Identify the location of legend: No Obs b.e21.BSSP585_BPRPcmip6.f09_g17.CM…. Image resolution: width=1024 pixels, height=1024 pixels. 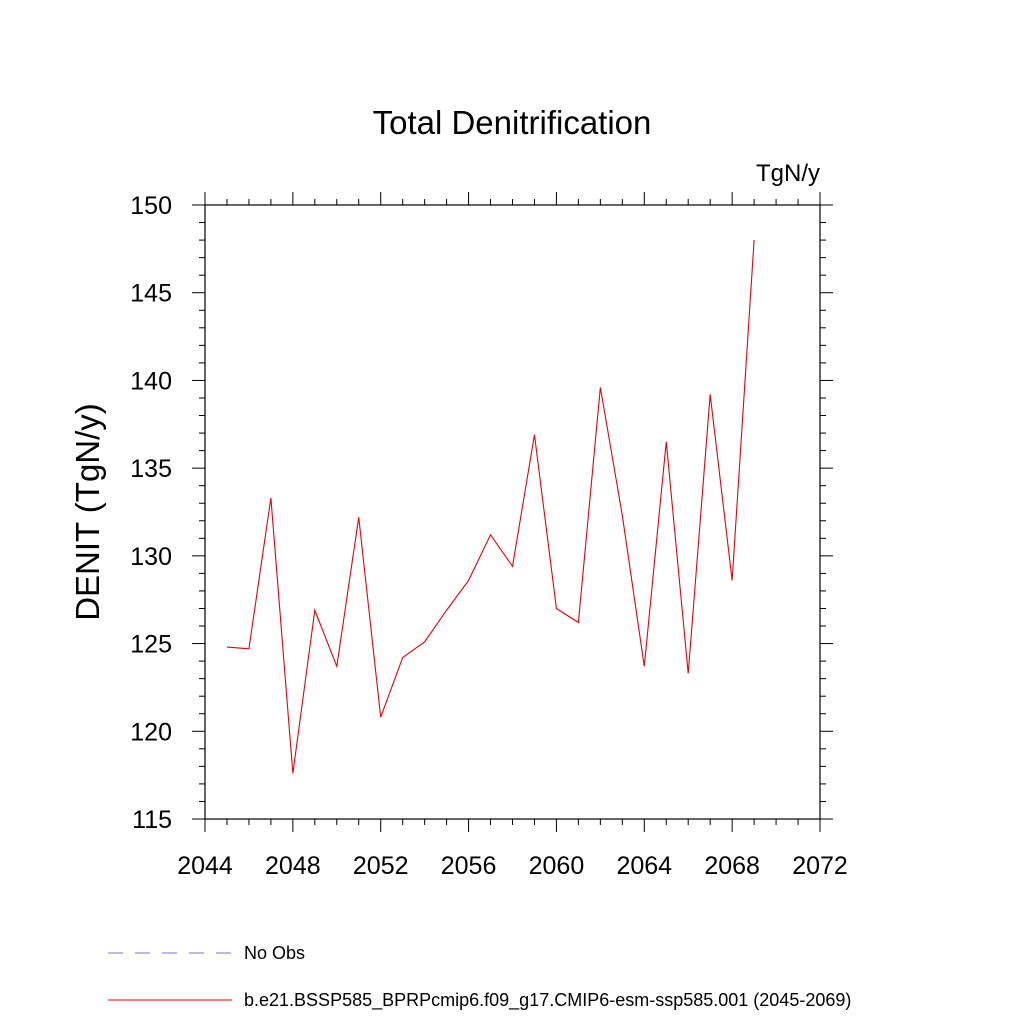
(479, 977).